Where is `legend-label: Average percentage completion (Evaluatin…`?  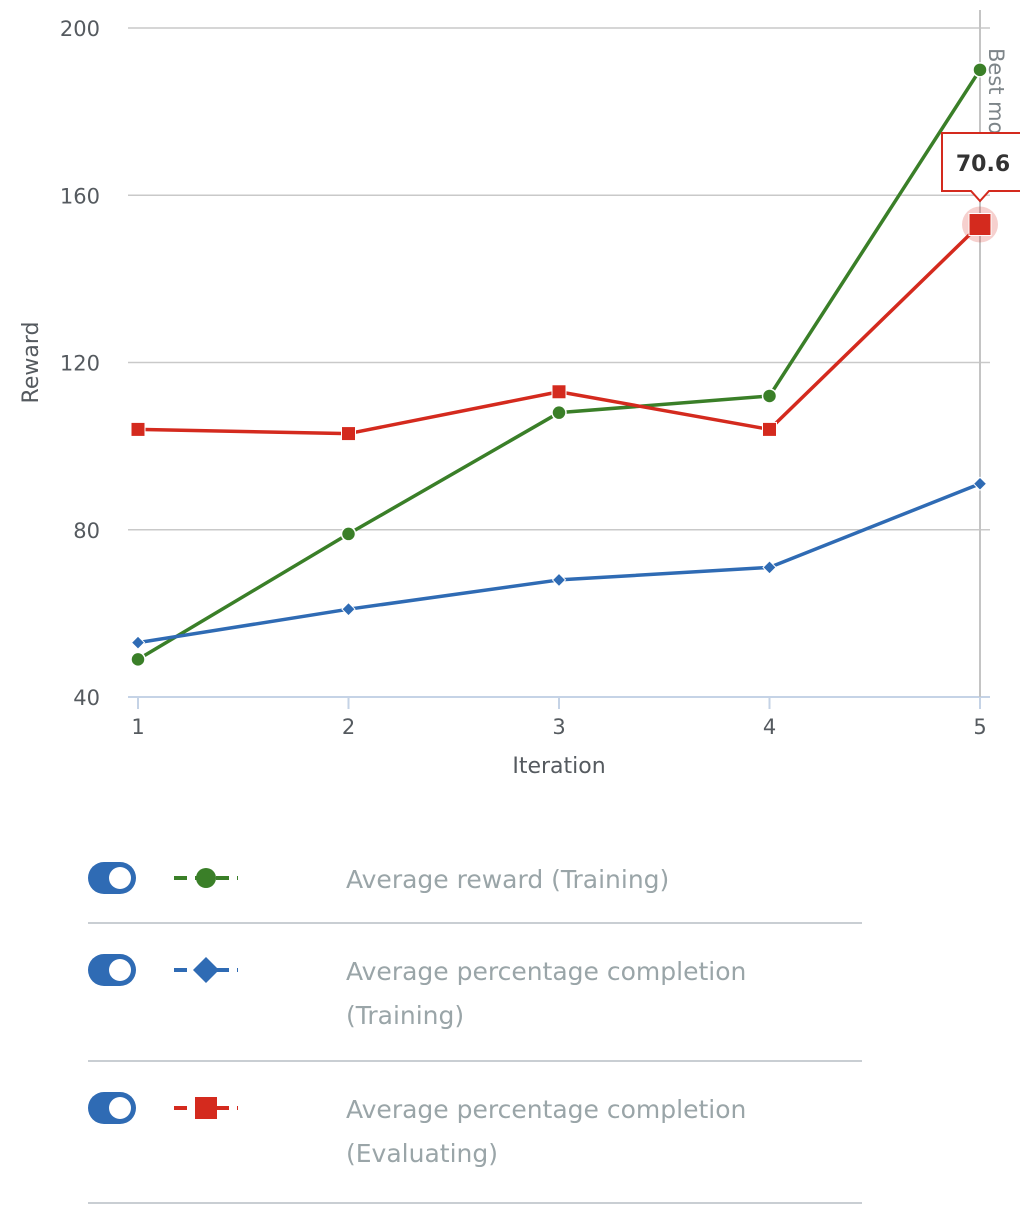 legend-label: Average percentage completion (Evaluatin… is located at coordinates (546, 1131).